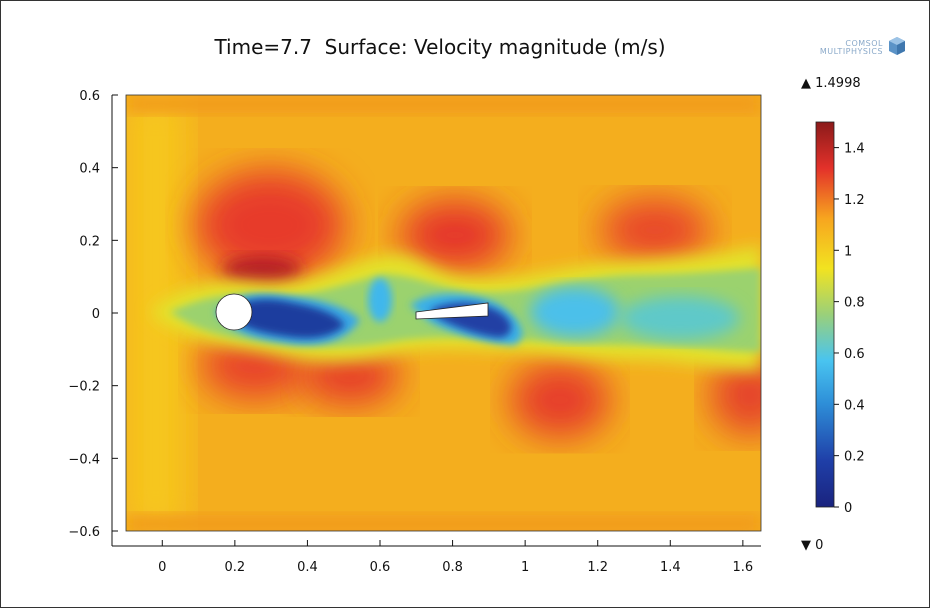  I want to click on x-tick-label: 0.6, so click(380, 567).